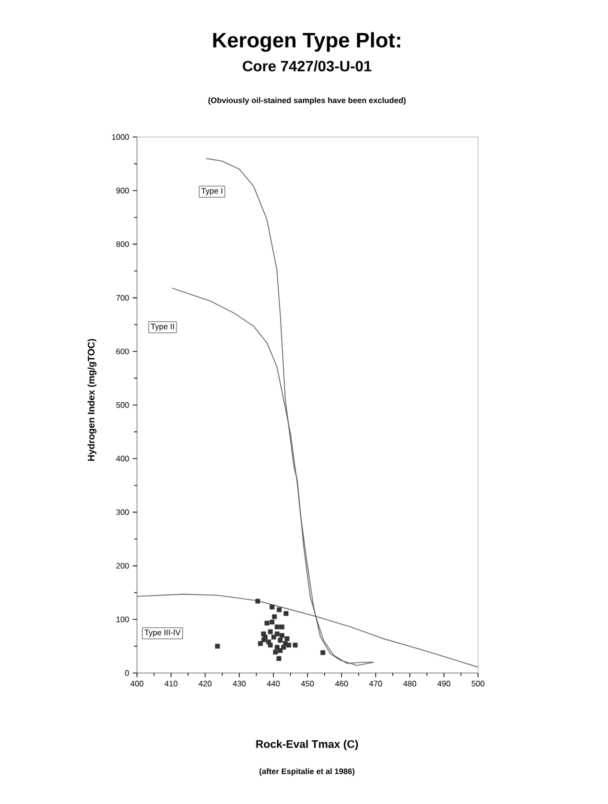 The image size is (608, 804). I want to click on chart-subtitle: Core 7427/03-U-01, so click(307, 66).